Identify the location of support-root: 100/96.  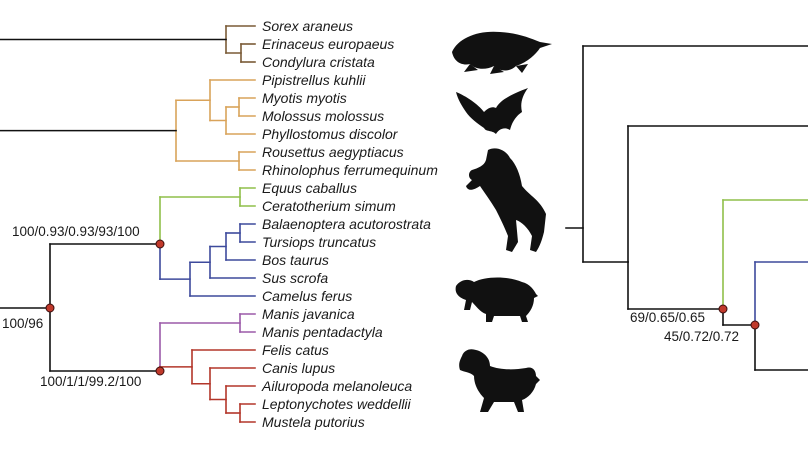
(22, 323).